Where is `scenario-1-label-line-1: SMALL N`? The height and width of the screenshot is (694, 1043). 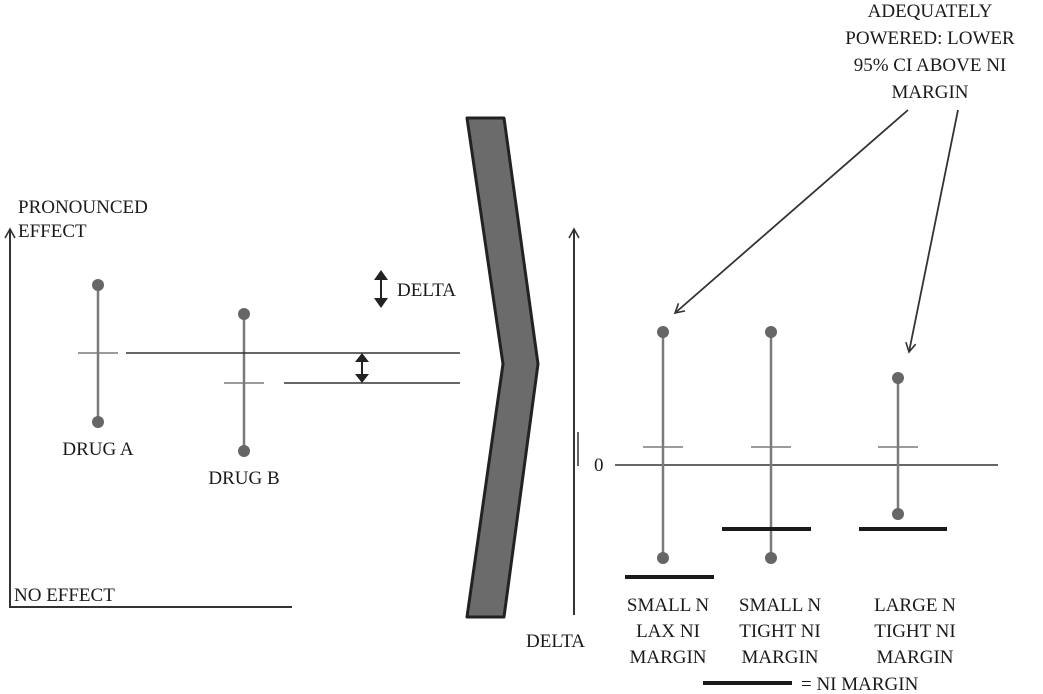 scenario-1-label-line-1: SMALL N is located at coordinates (668, 605).